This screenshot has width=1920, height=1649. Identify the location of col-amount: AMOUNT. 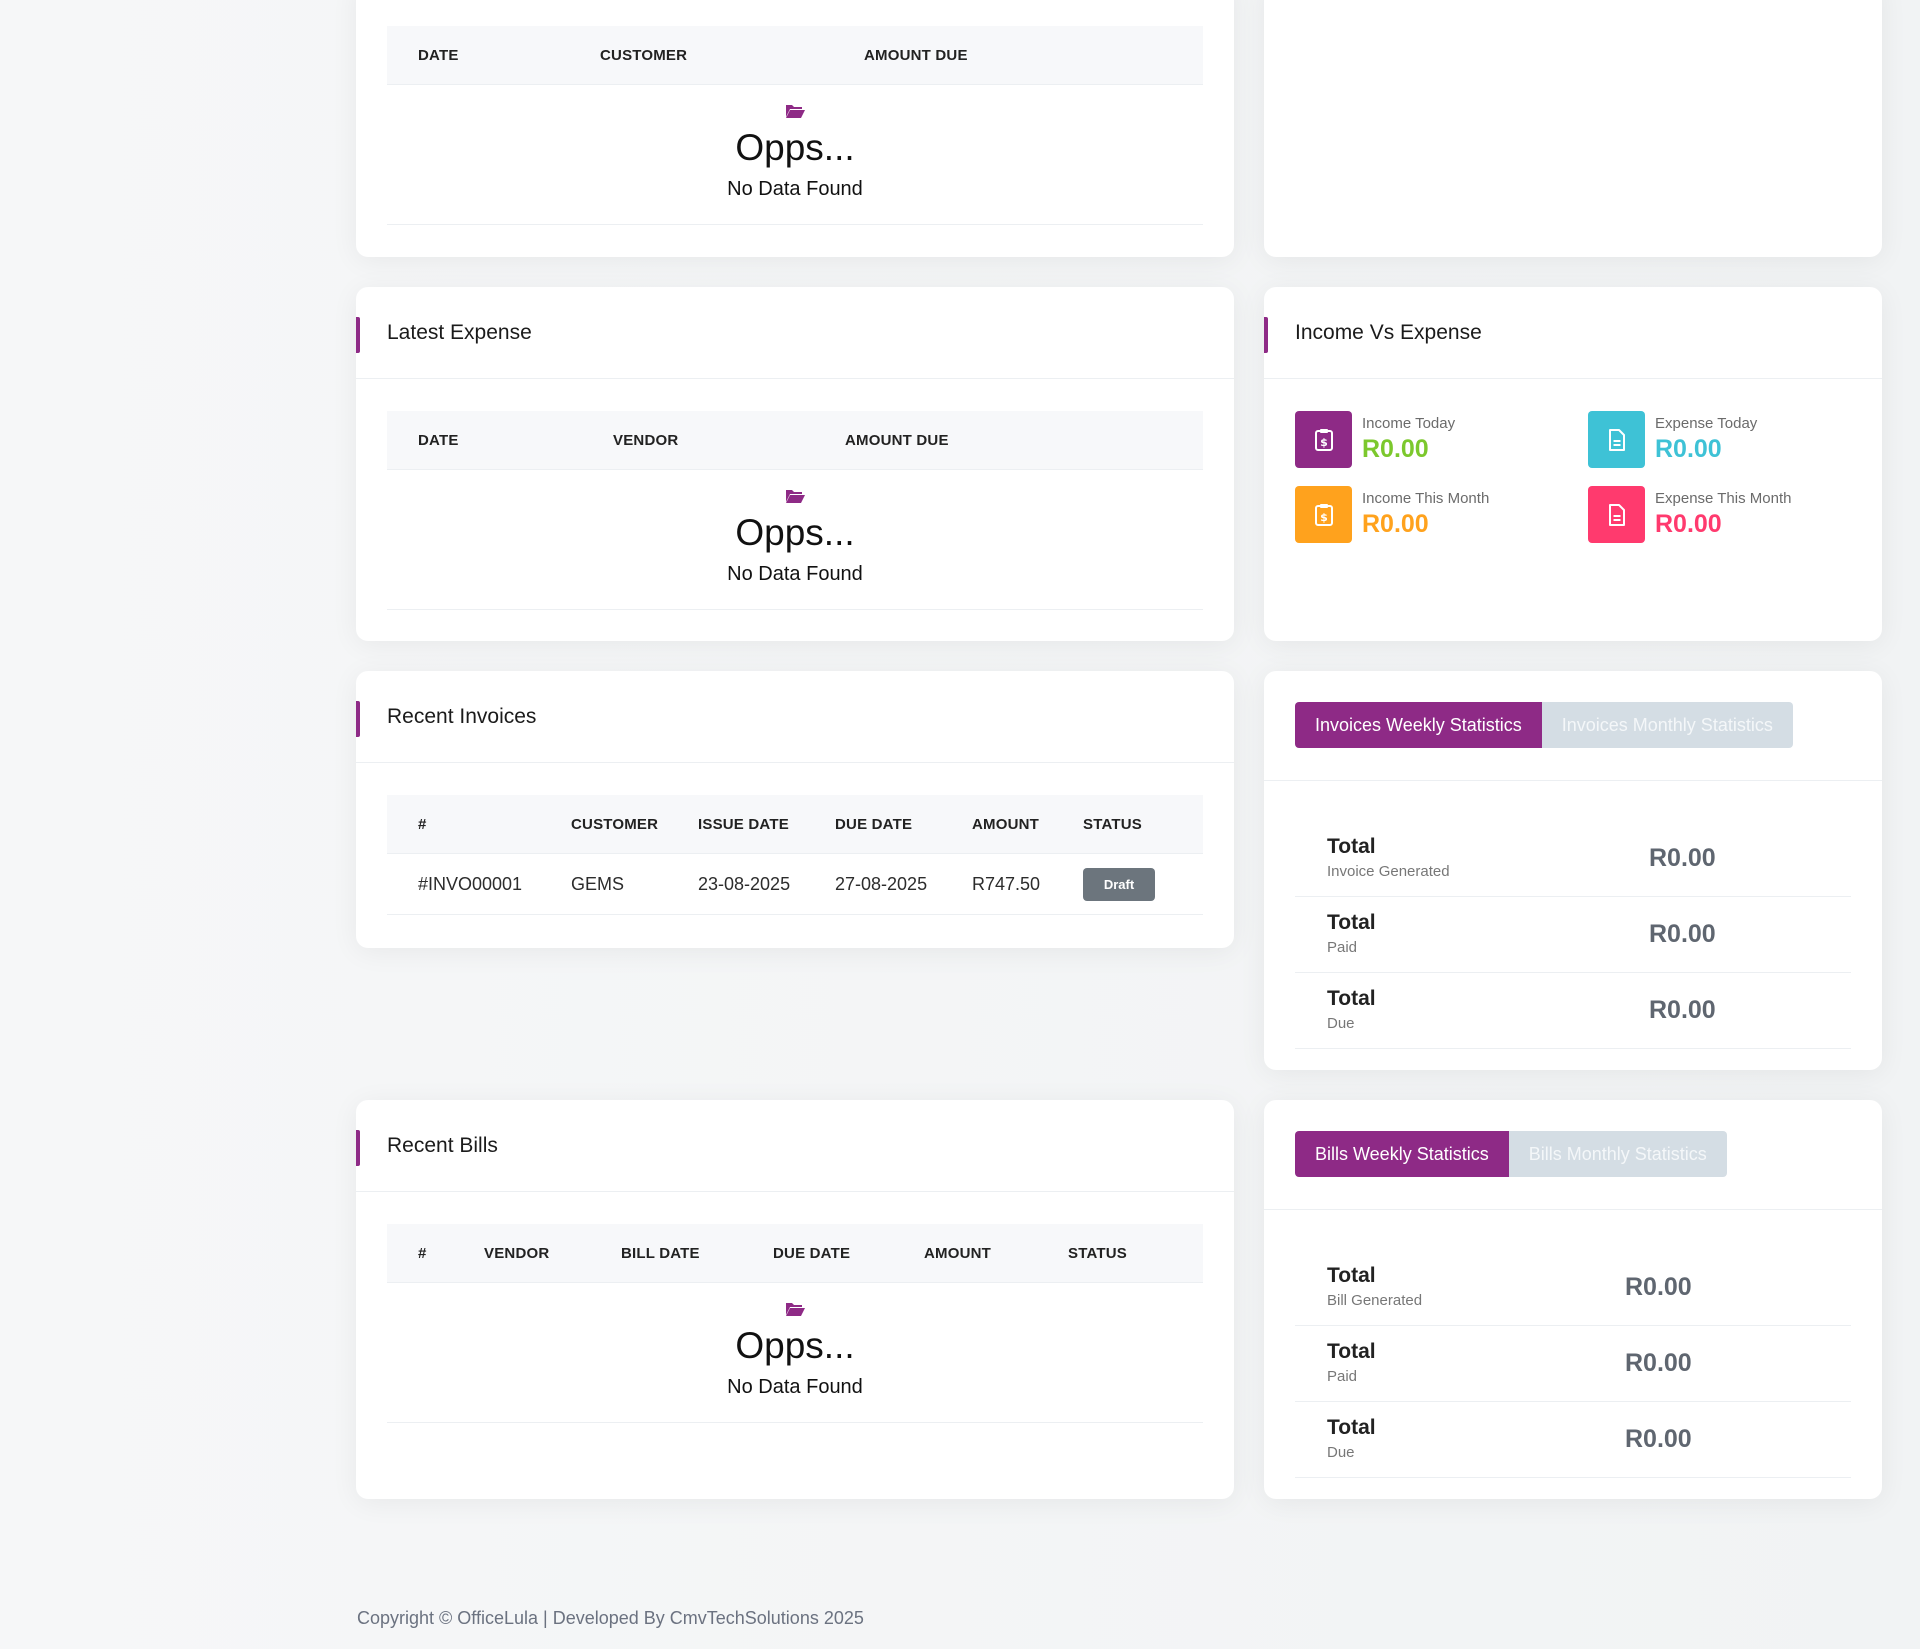
(1006, 824).